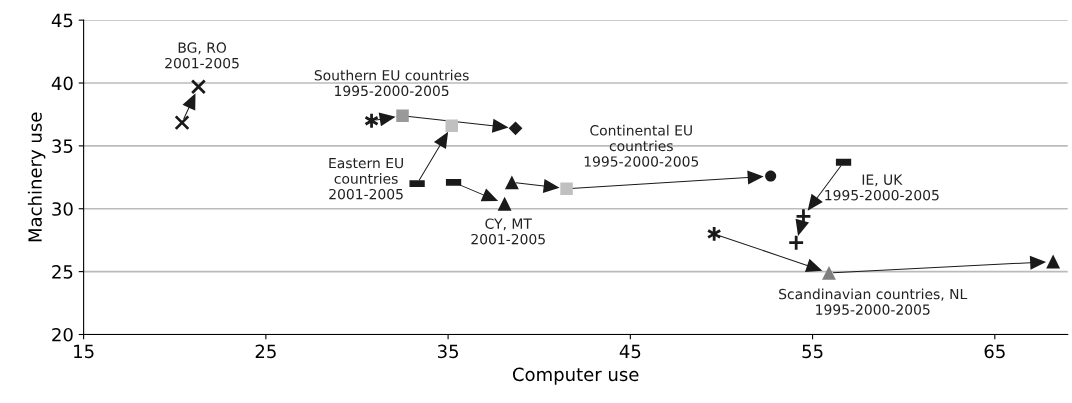 Image resolution: width=1072 pixels, height=403 pixels. I want to click on annotation: IE, UK 1995-2000-2005, so click(882, 187).